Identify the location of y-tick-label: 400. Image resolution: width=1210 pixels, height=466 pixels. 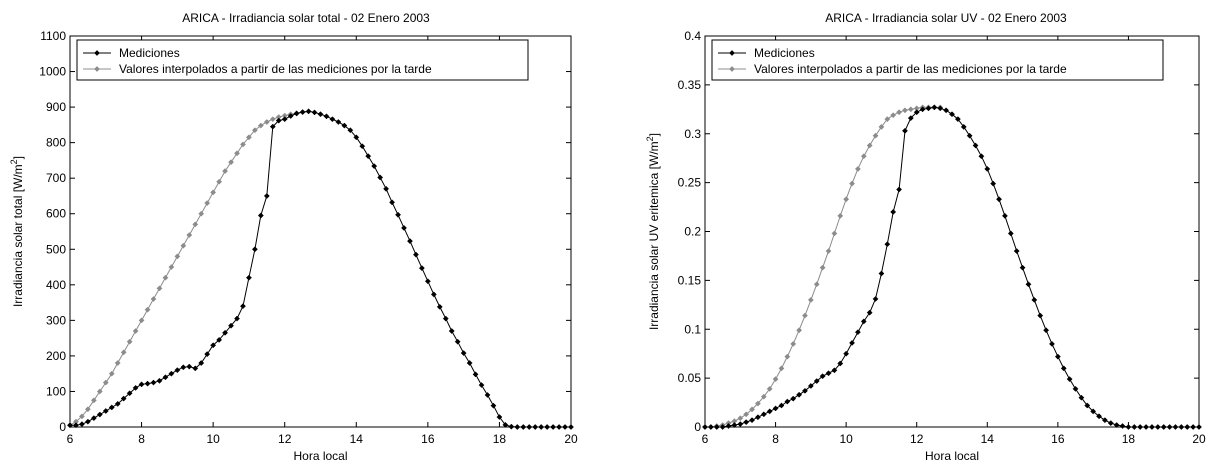
(56, 285).